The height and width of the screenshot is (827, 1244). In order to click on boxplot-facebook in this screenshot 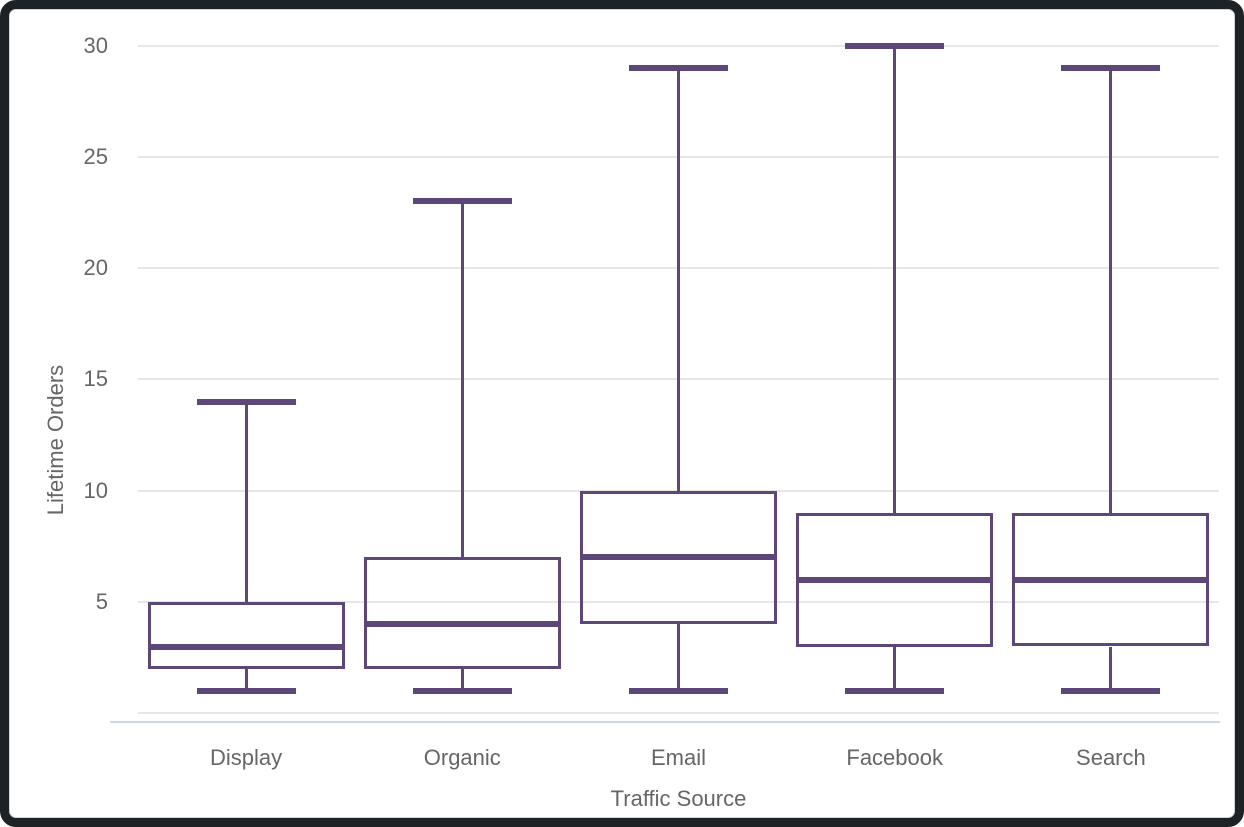, I will do `click(895, 368)`.